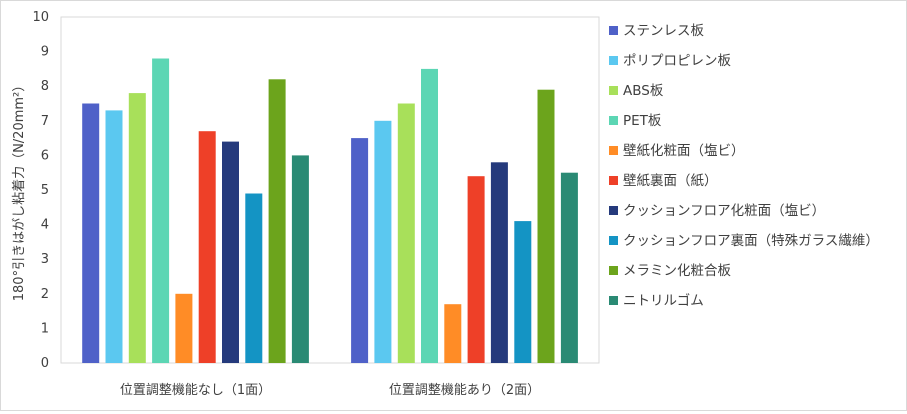 This screenshot has height=414, width=907. What do you see at coordinates (40, 17) in the screenshot?
I see `y-tick-label: 10` at bounding box center [40, 17].